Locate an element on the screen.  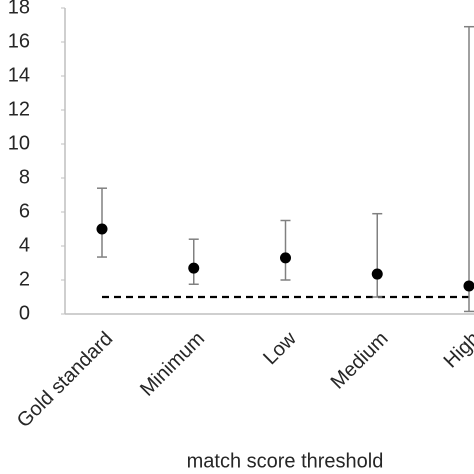
x-tick-label: Low is located at coordinates (280, 348).